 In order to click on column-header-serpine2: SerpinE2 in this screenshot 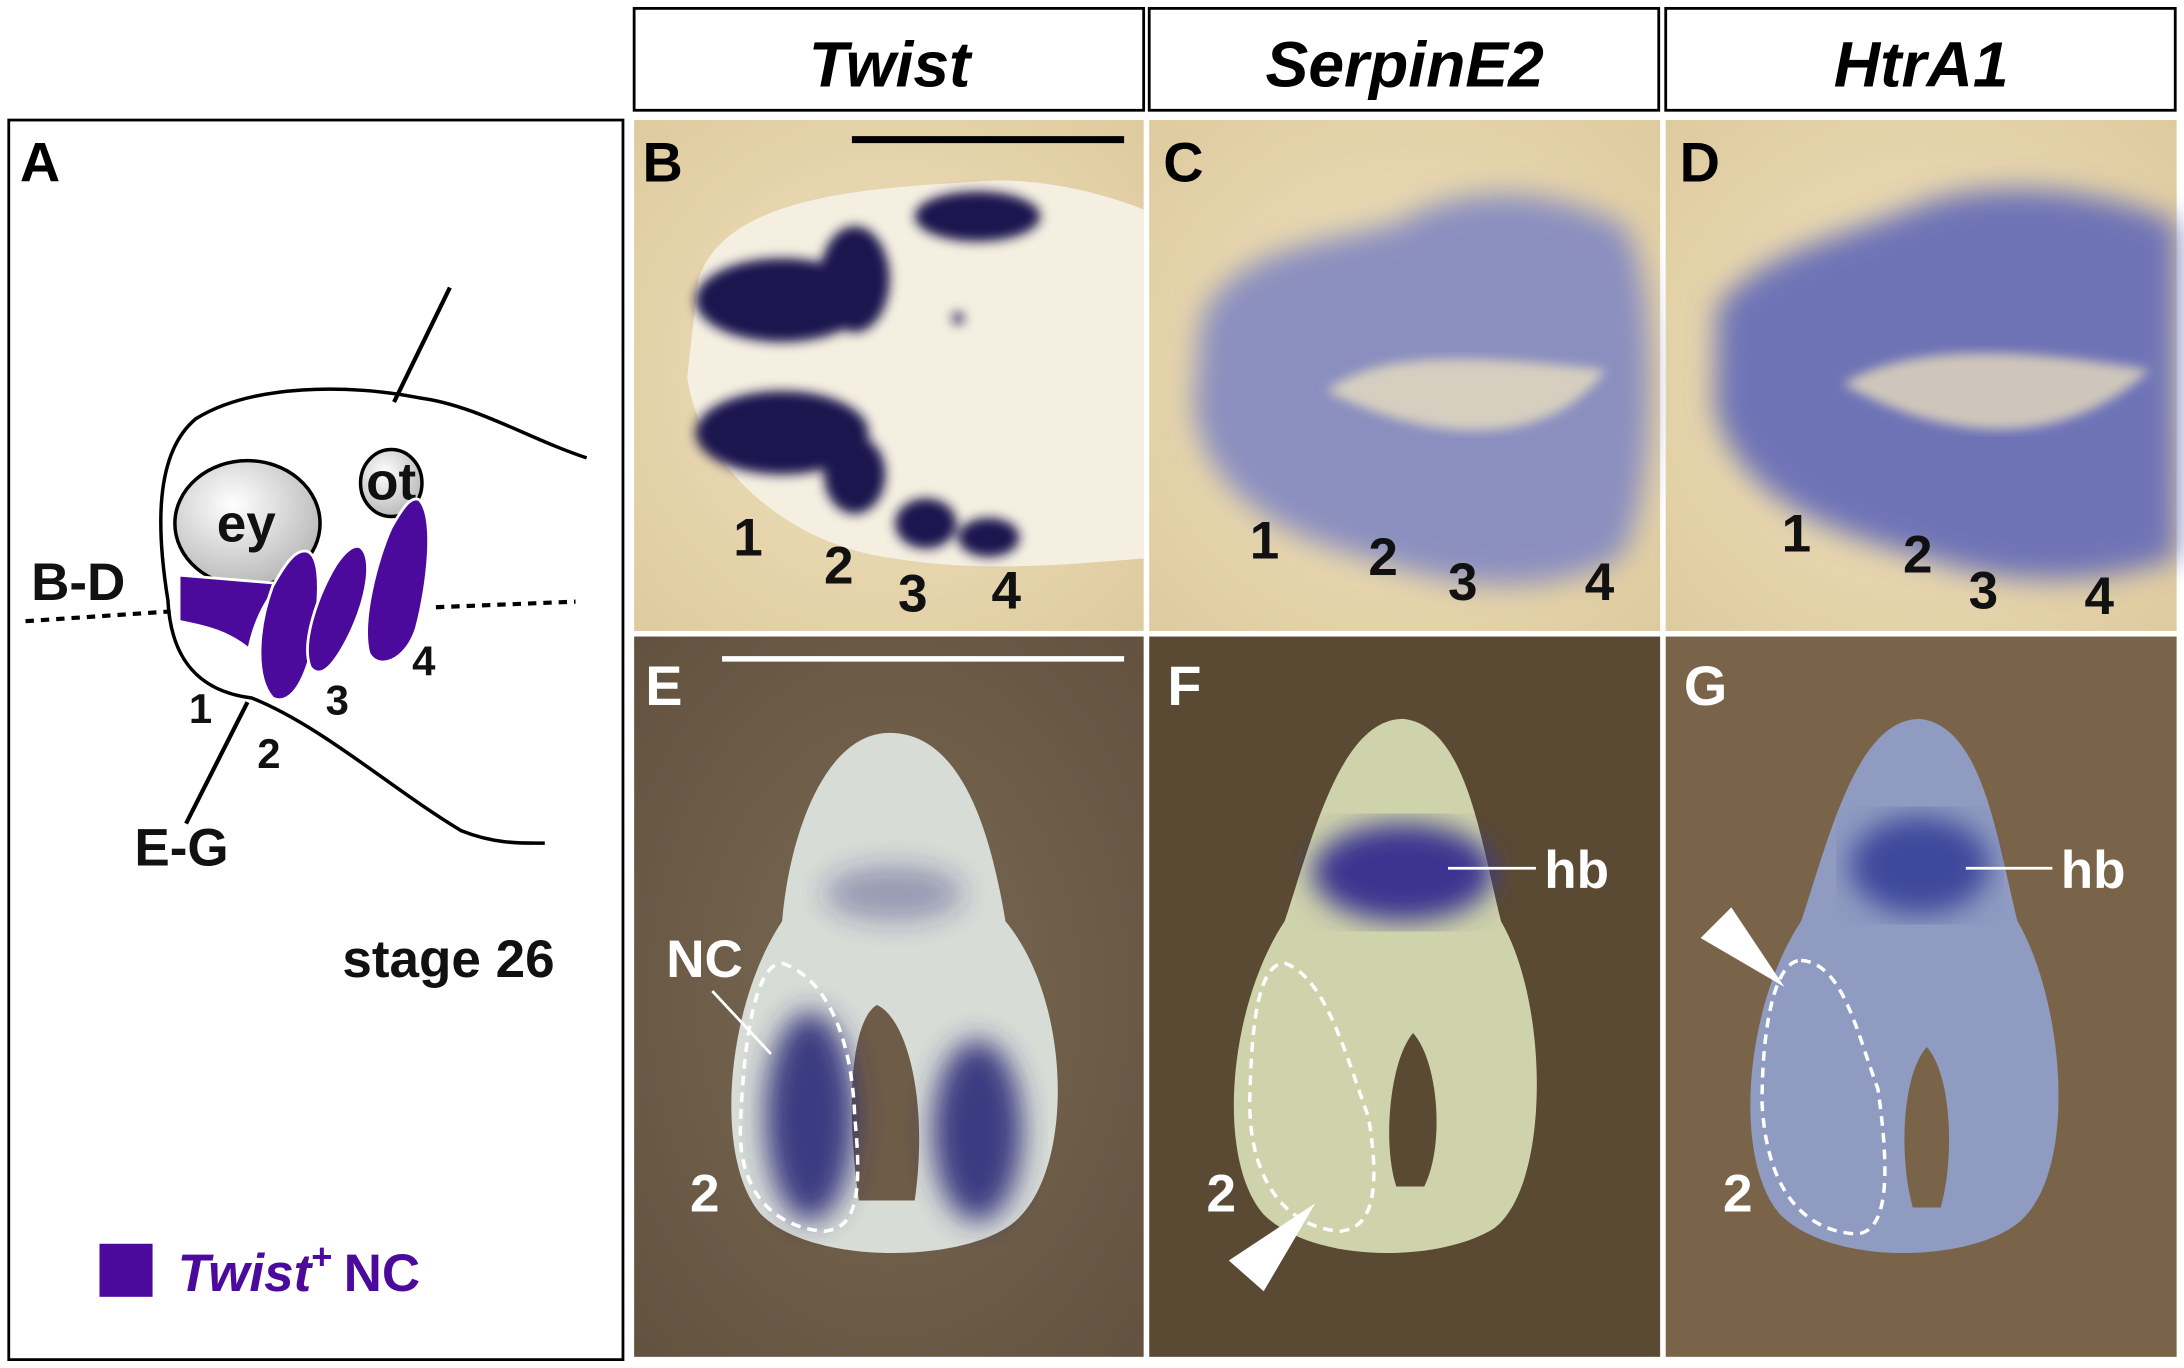, I will do `click(1404, 59)`.